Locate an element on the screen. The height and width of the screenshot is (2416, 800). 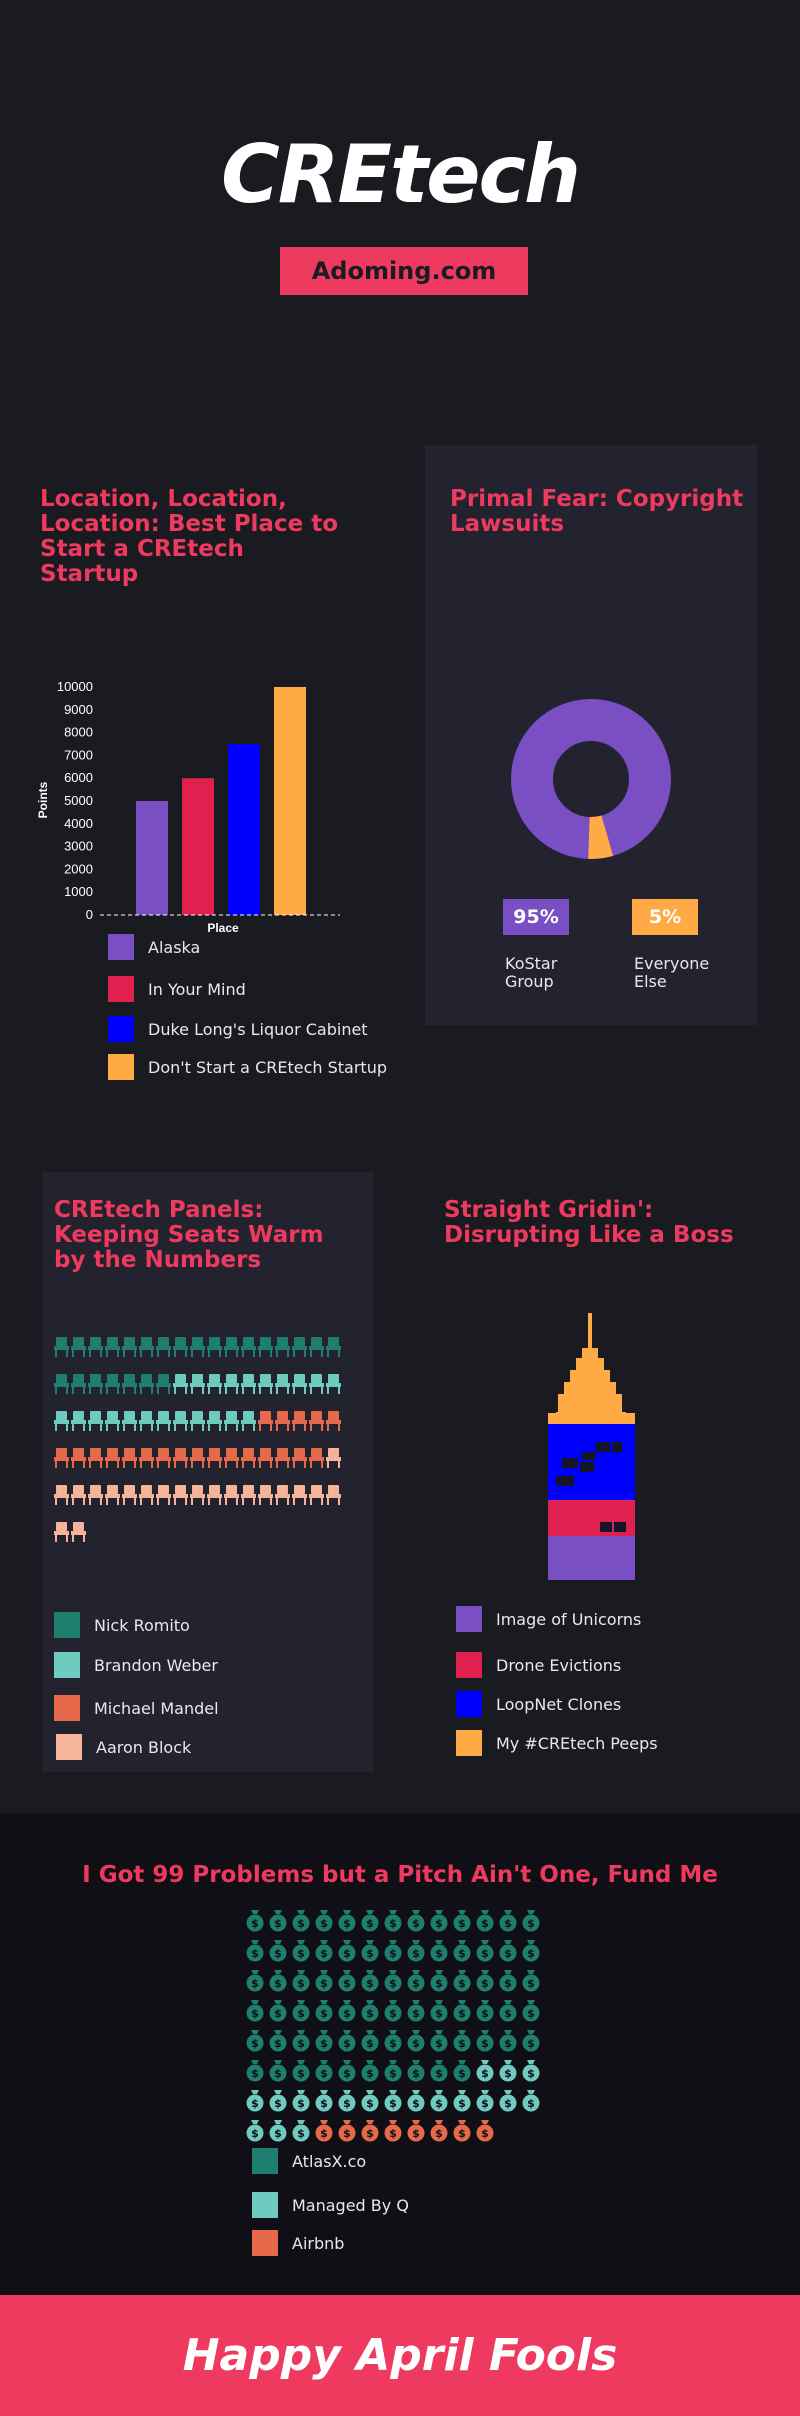
y-tick-label: 0 is located at coordinates (89, 914).